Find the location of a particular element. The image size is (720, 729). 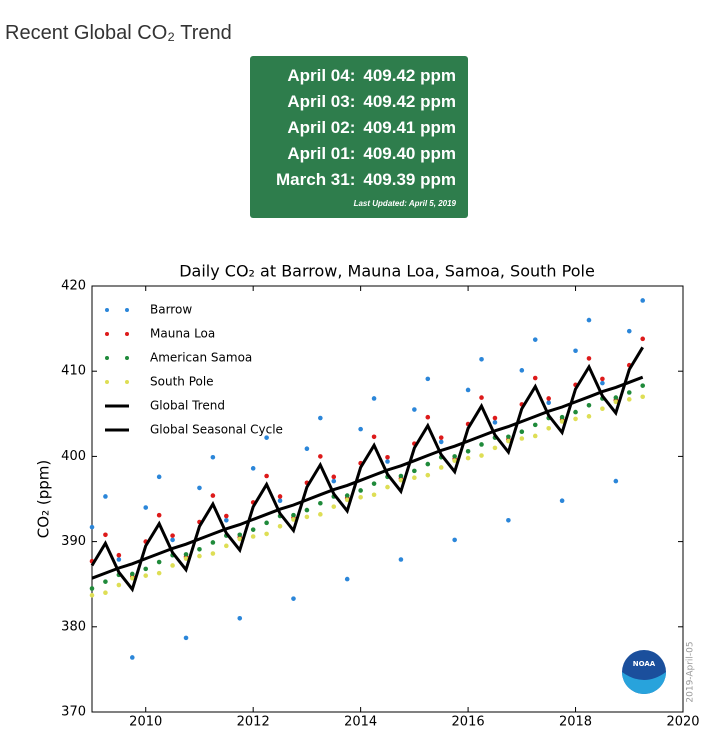

legend-label: Mauna Loa is located at coordinates (182, 334).